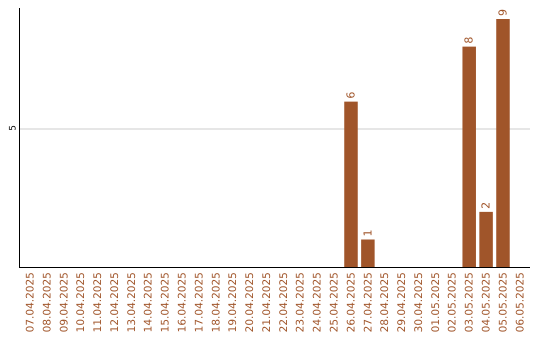 The image size is (540, 340). Describe the element at coordinates (469, 40) in the screenshot. I see `data-label: 8` at that location.